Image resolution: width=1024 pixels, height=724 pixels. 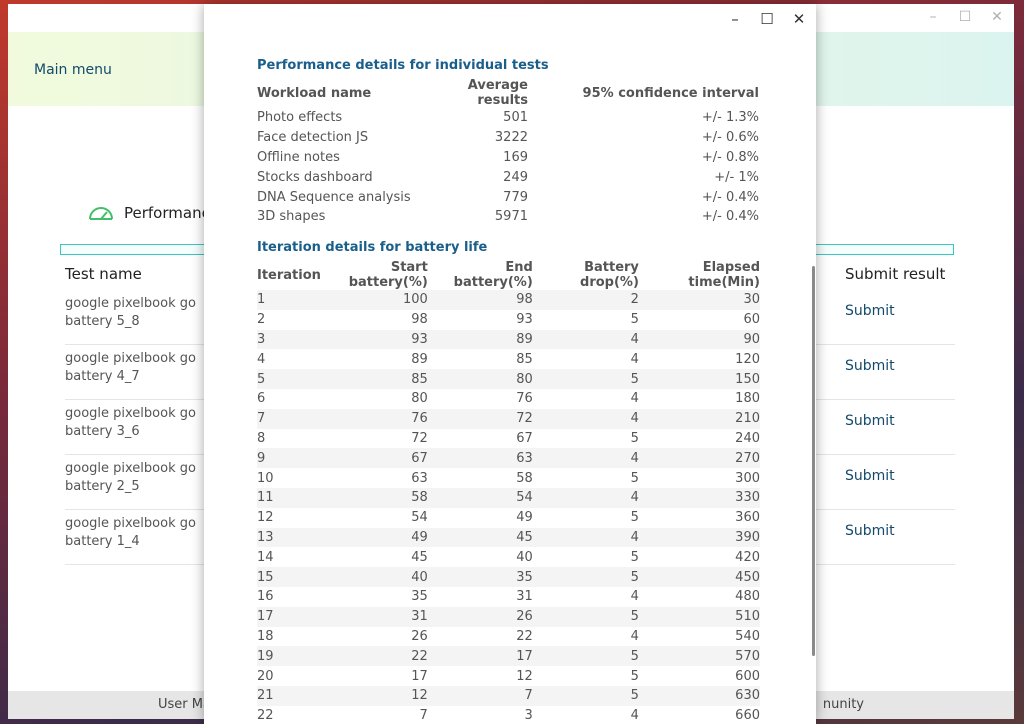 What do you see at coordinates (699, 497) in the screenshot?
I see `table-cell: 330` at bounding box center [699, 497].